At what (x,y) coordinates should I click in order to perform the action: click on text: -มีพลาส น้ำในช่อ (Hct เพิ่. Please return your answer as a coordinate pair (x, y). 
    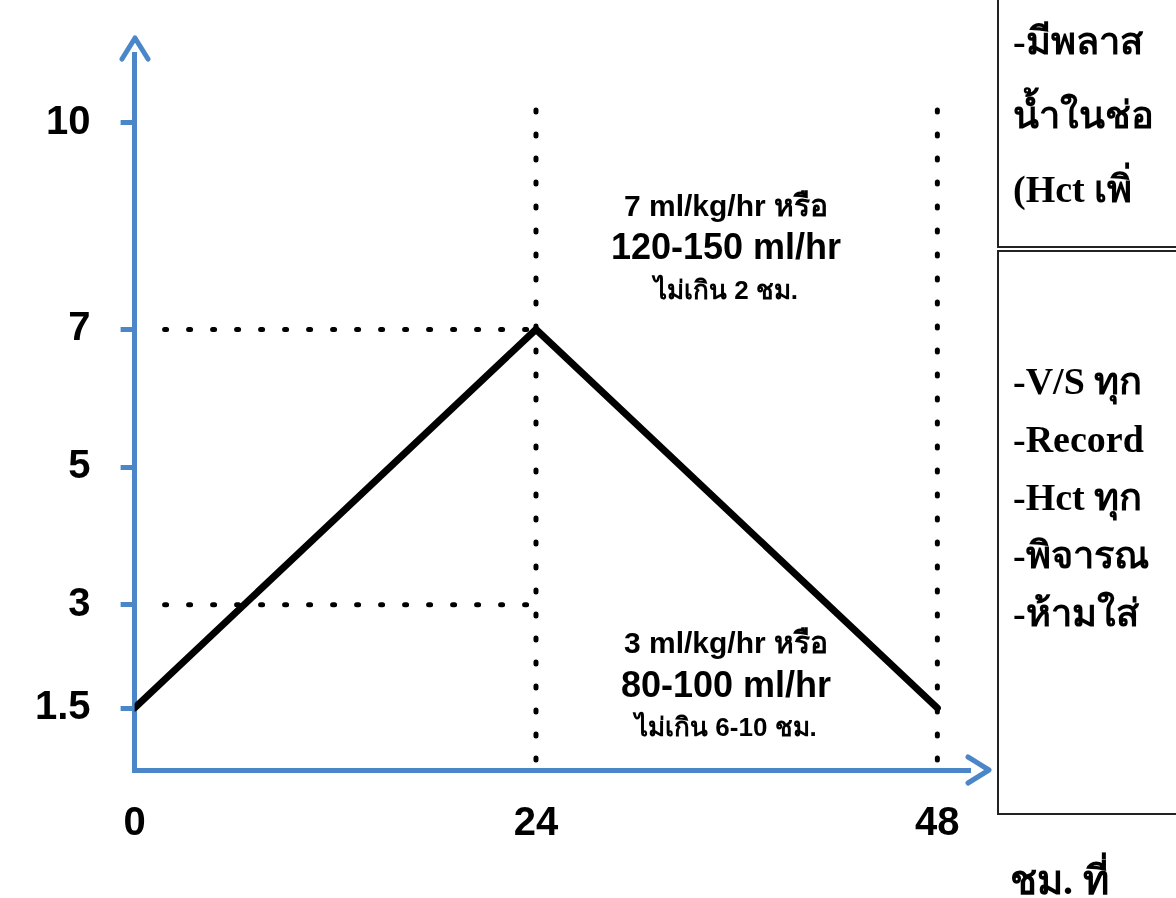
    Looking at the image, I should click on (1086, 124).